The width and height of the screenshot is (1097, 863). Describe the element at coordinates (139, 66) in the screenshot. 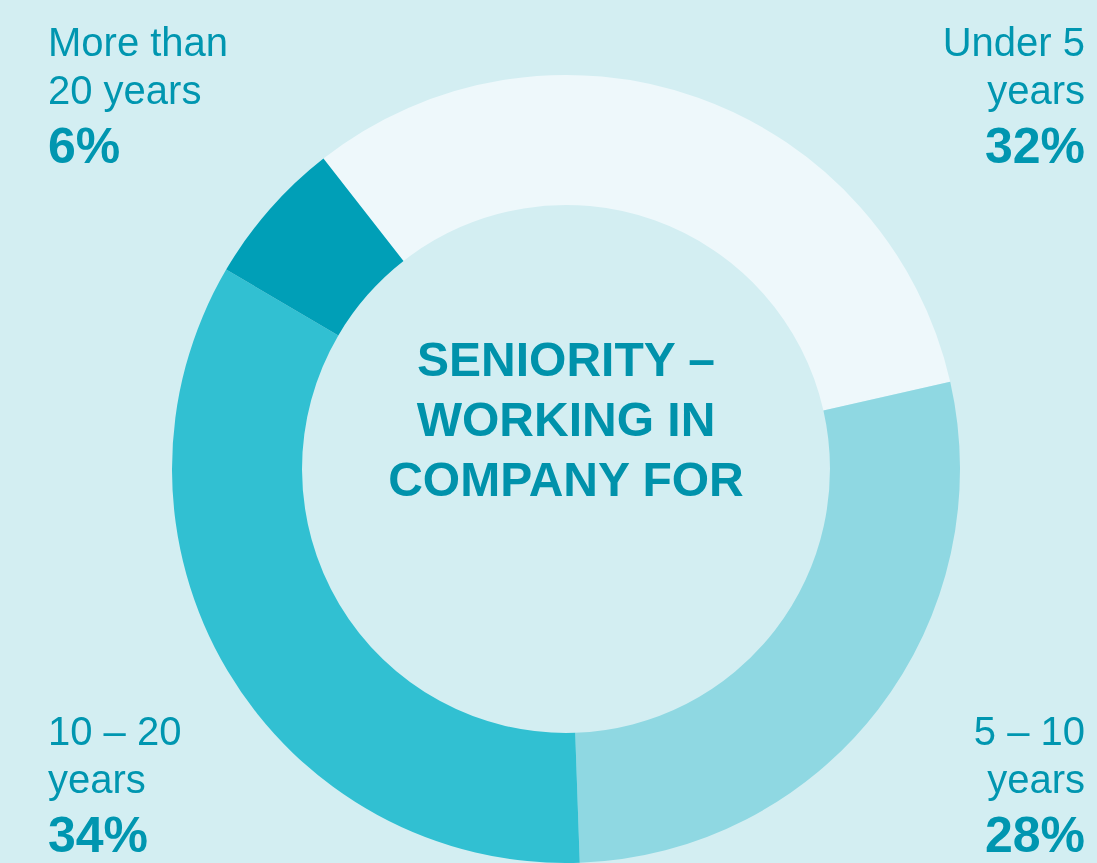

I see `slice-label: More than 20 years` at that location.